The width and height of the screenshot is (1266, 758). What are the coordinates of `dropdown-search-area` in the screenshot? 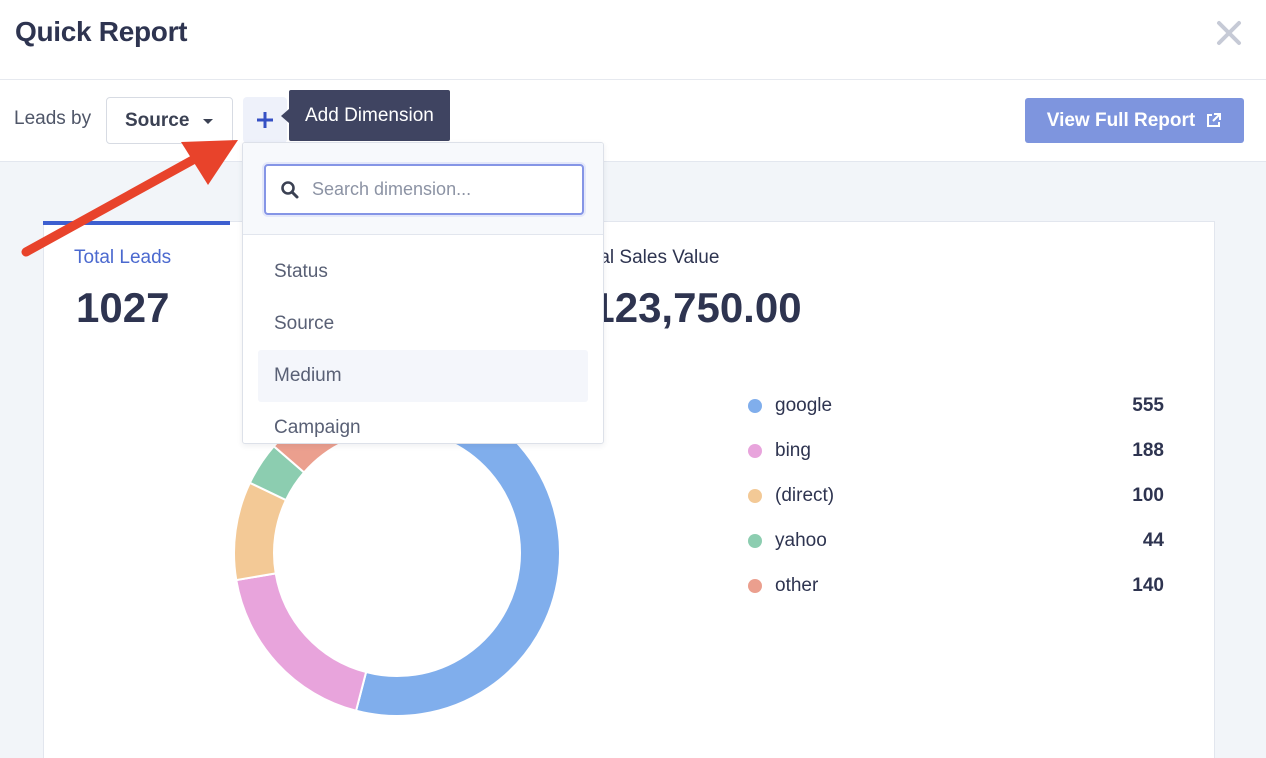 It's located at (423, 189).